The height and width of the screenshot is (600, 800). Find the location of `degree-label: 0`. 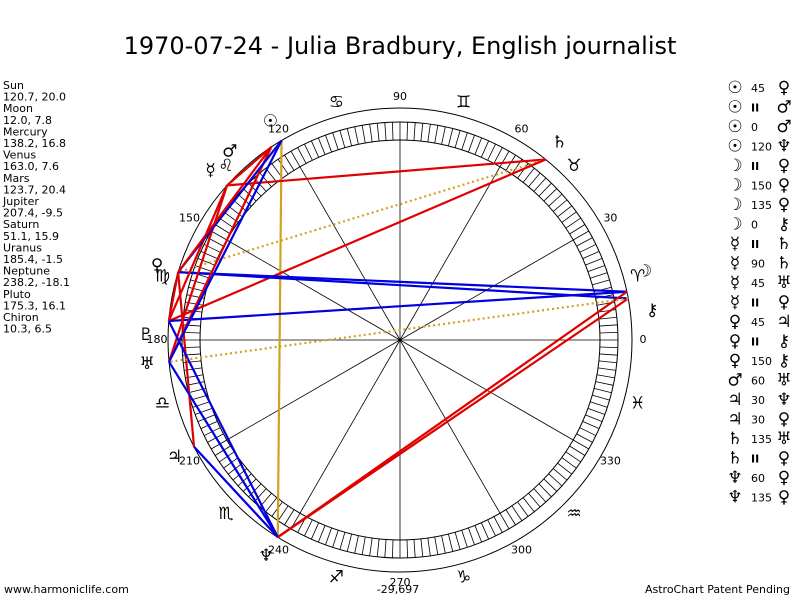

degree-label: 0 is located at coordinates (643, 339).